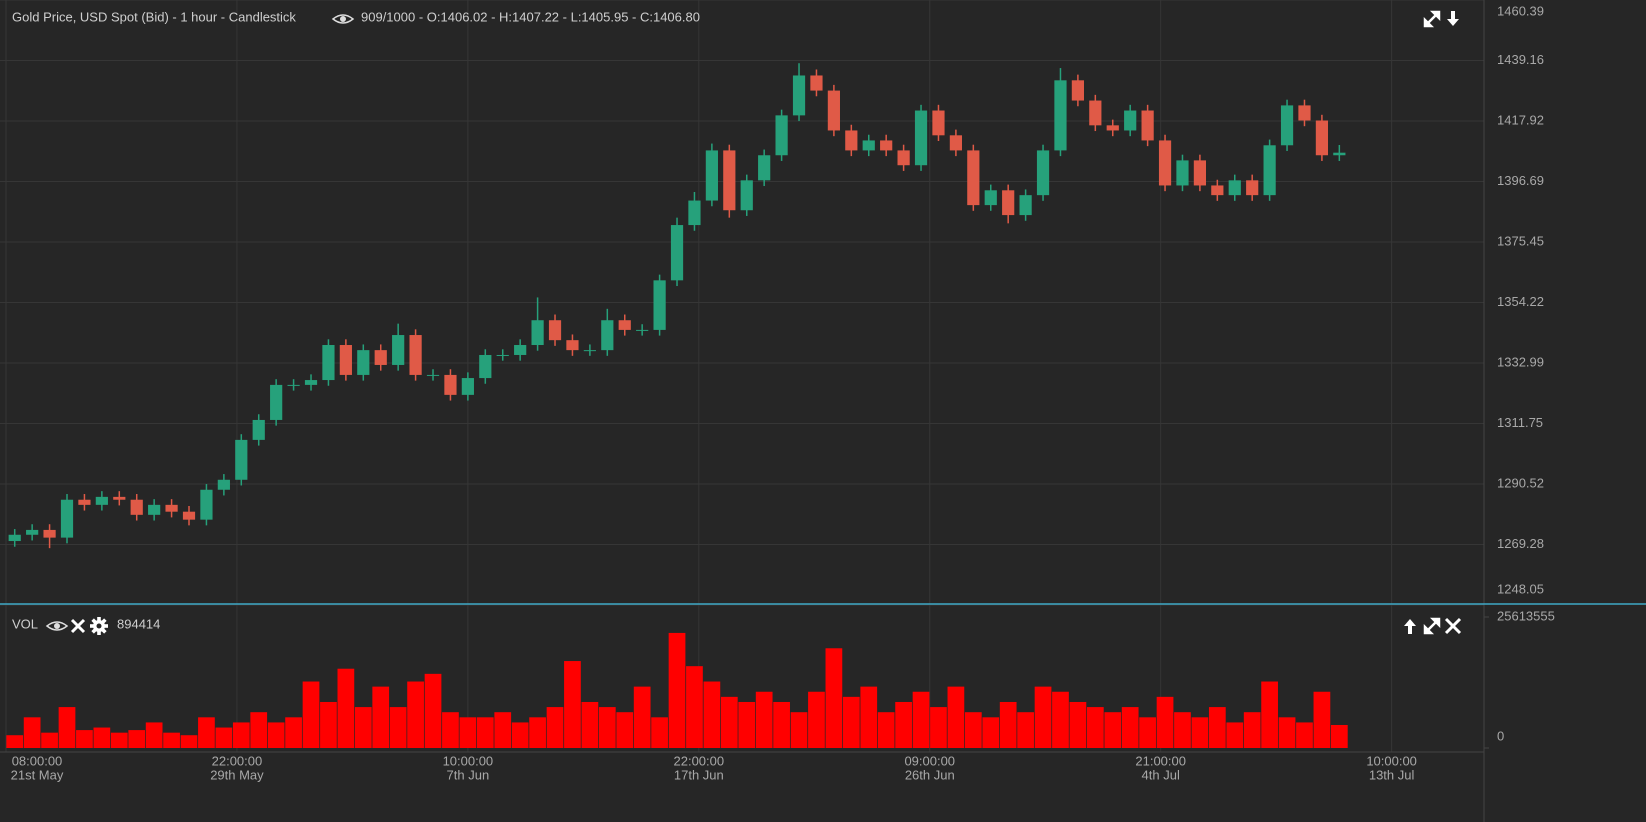 This screenshot has height=822, width=1646. I want to click on y-tick-label: 1311.75, so click(1520, 422).